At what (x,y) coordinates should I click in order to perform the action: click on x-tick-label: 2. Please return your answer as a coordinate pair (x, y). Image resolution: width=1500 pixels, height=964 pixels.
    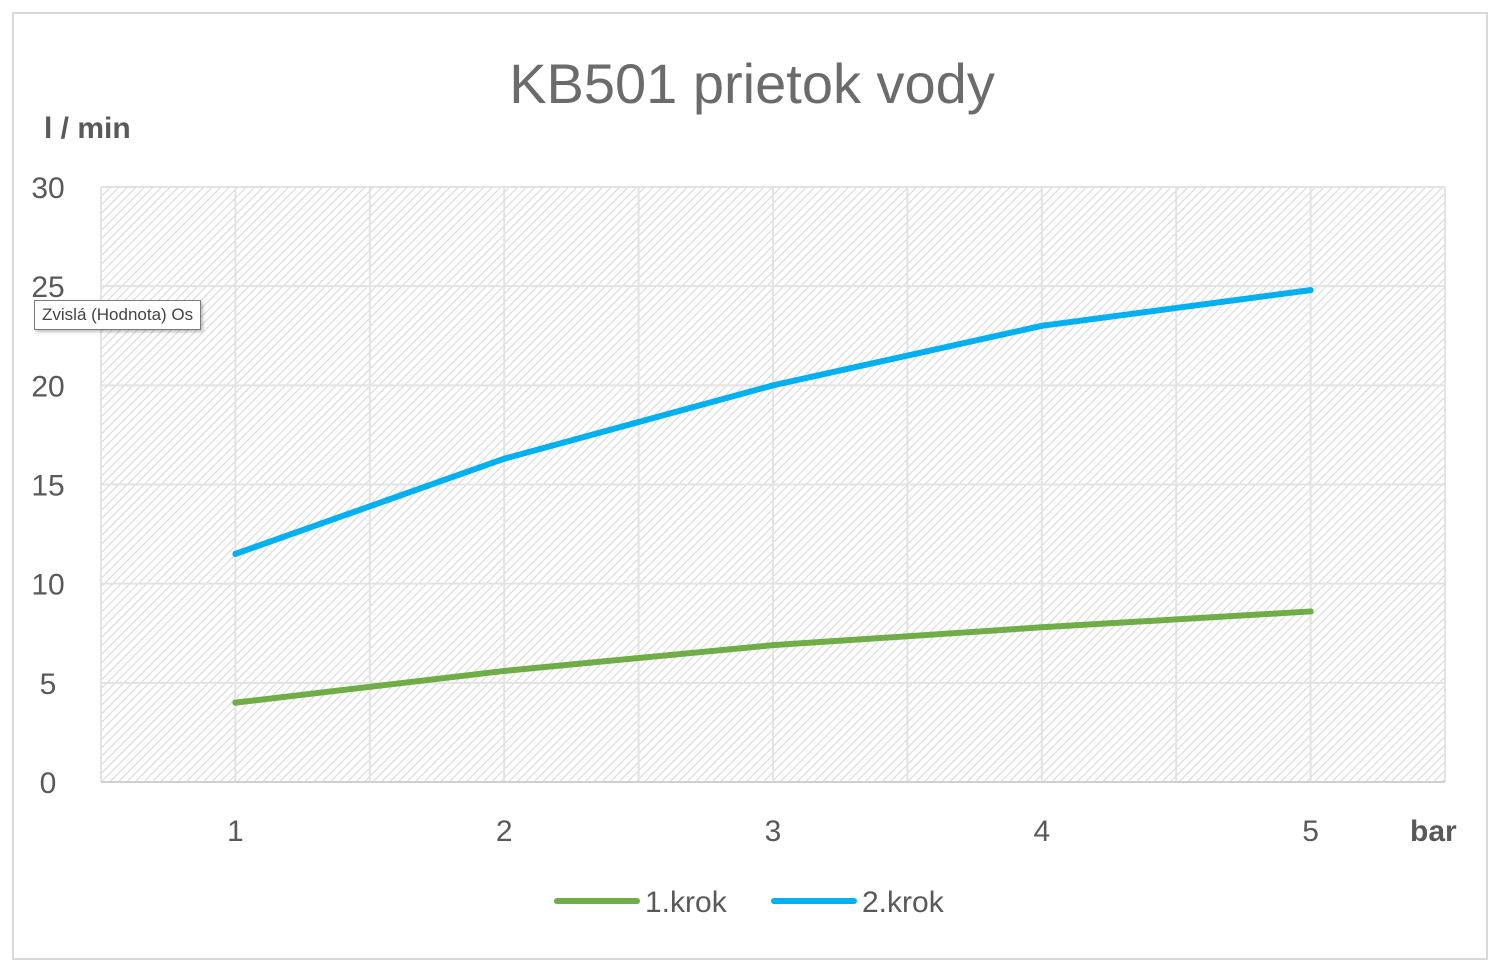
    Looking at the image, I should click on (504, 831).